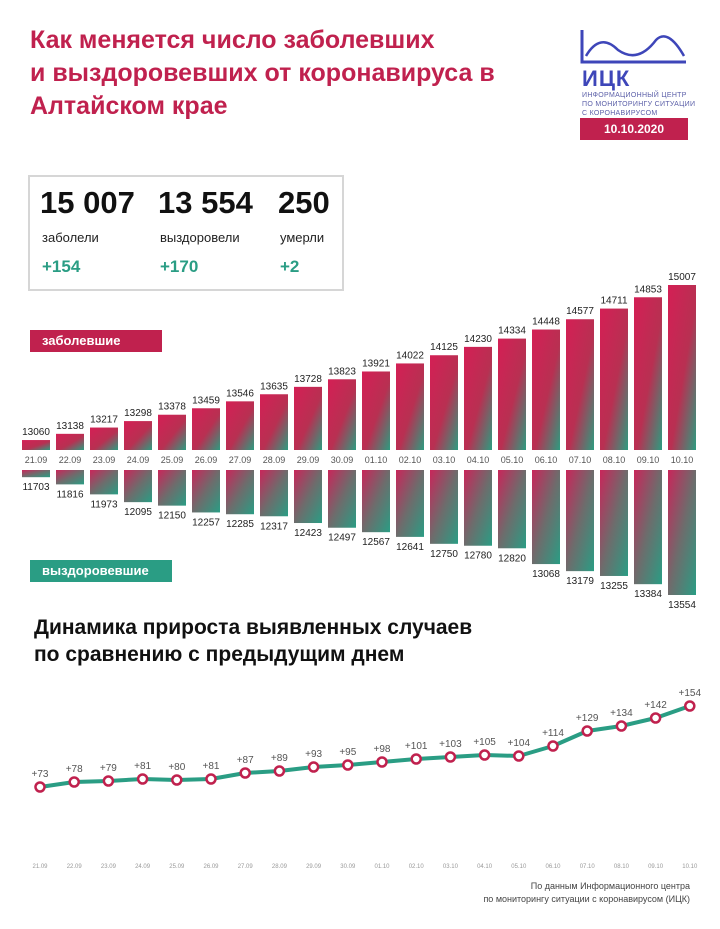 The height and width of the screenshot is (929, 720). Describe the element at coordinates (478, 460) in the screenshot. I see `bar-date-label: 04.10` at that location.